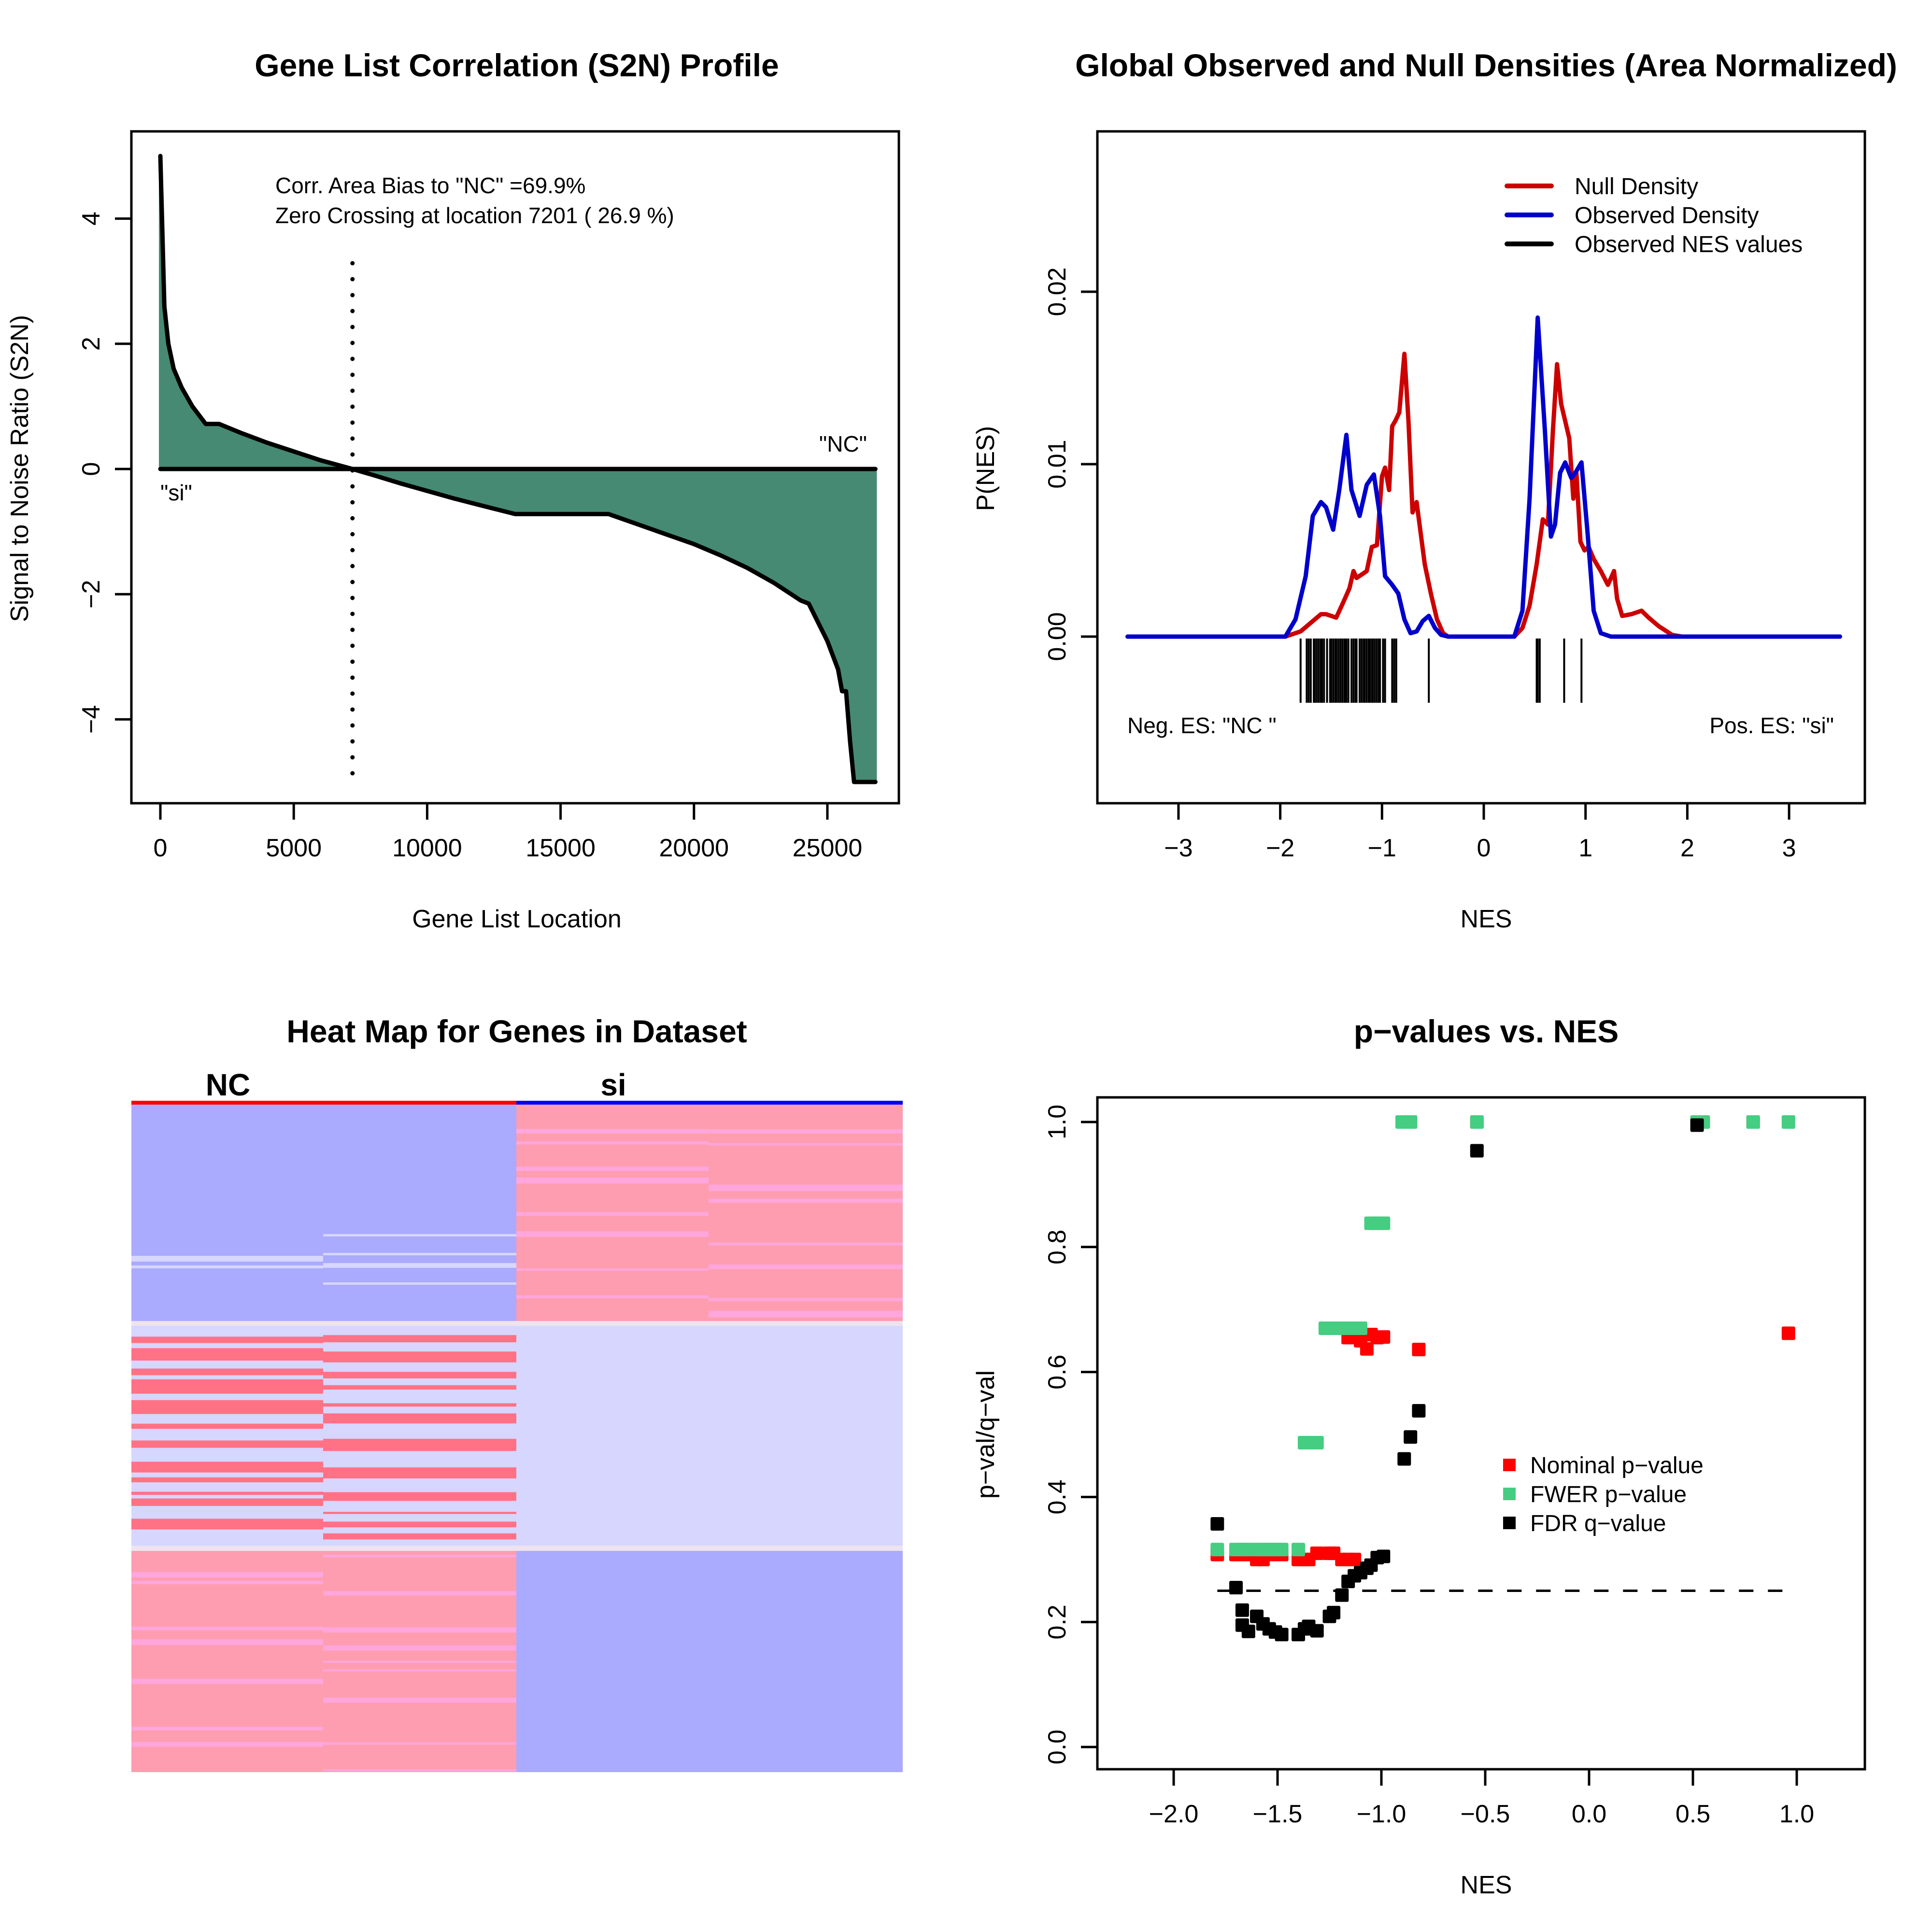 The width and height of the screenshot is (1932, 1932). Describe the element at coordinates (1382, 848) in the screenshot. I see `x-tick-label: −1` at that location.